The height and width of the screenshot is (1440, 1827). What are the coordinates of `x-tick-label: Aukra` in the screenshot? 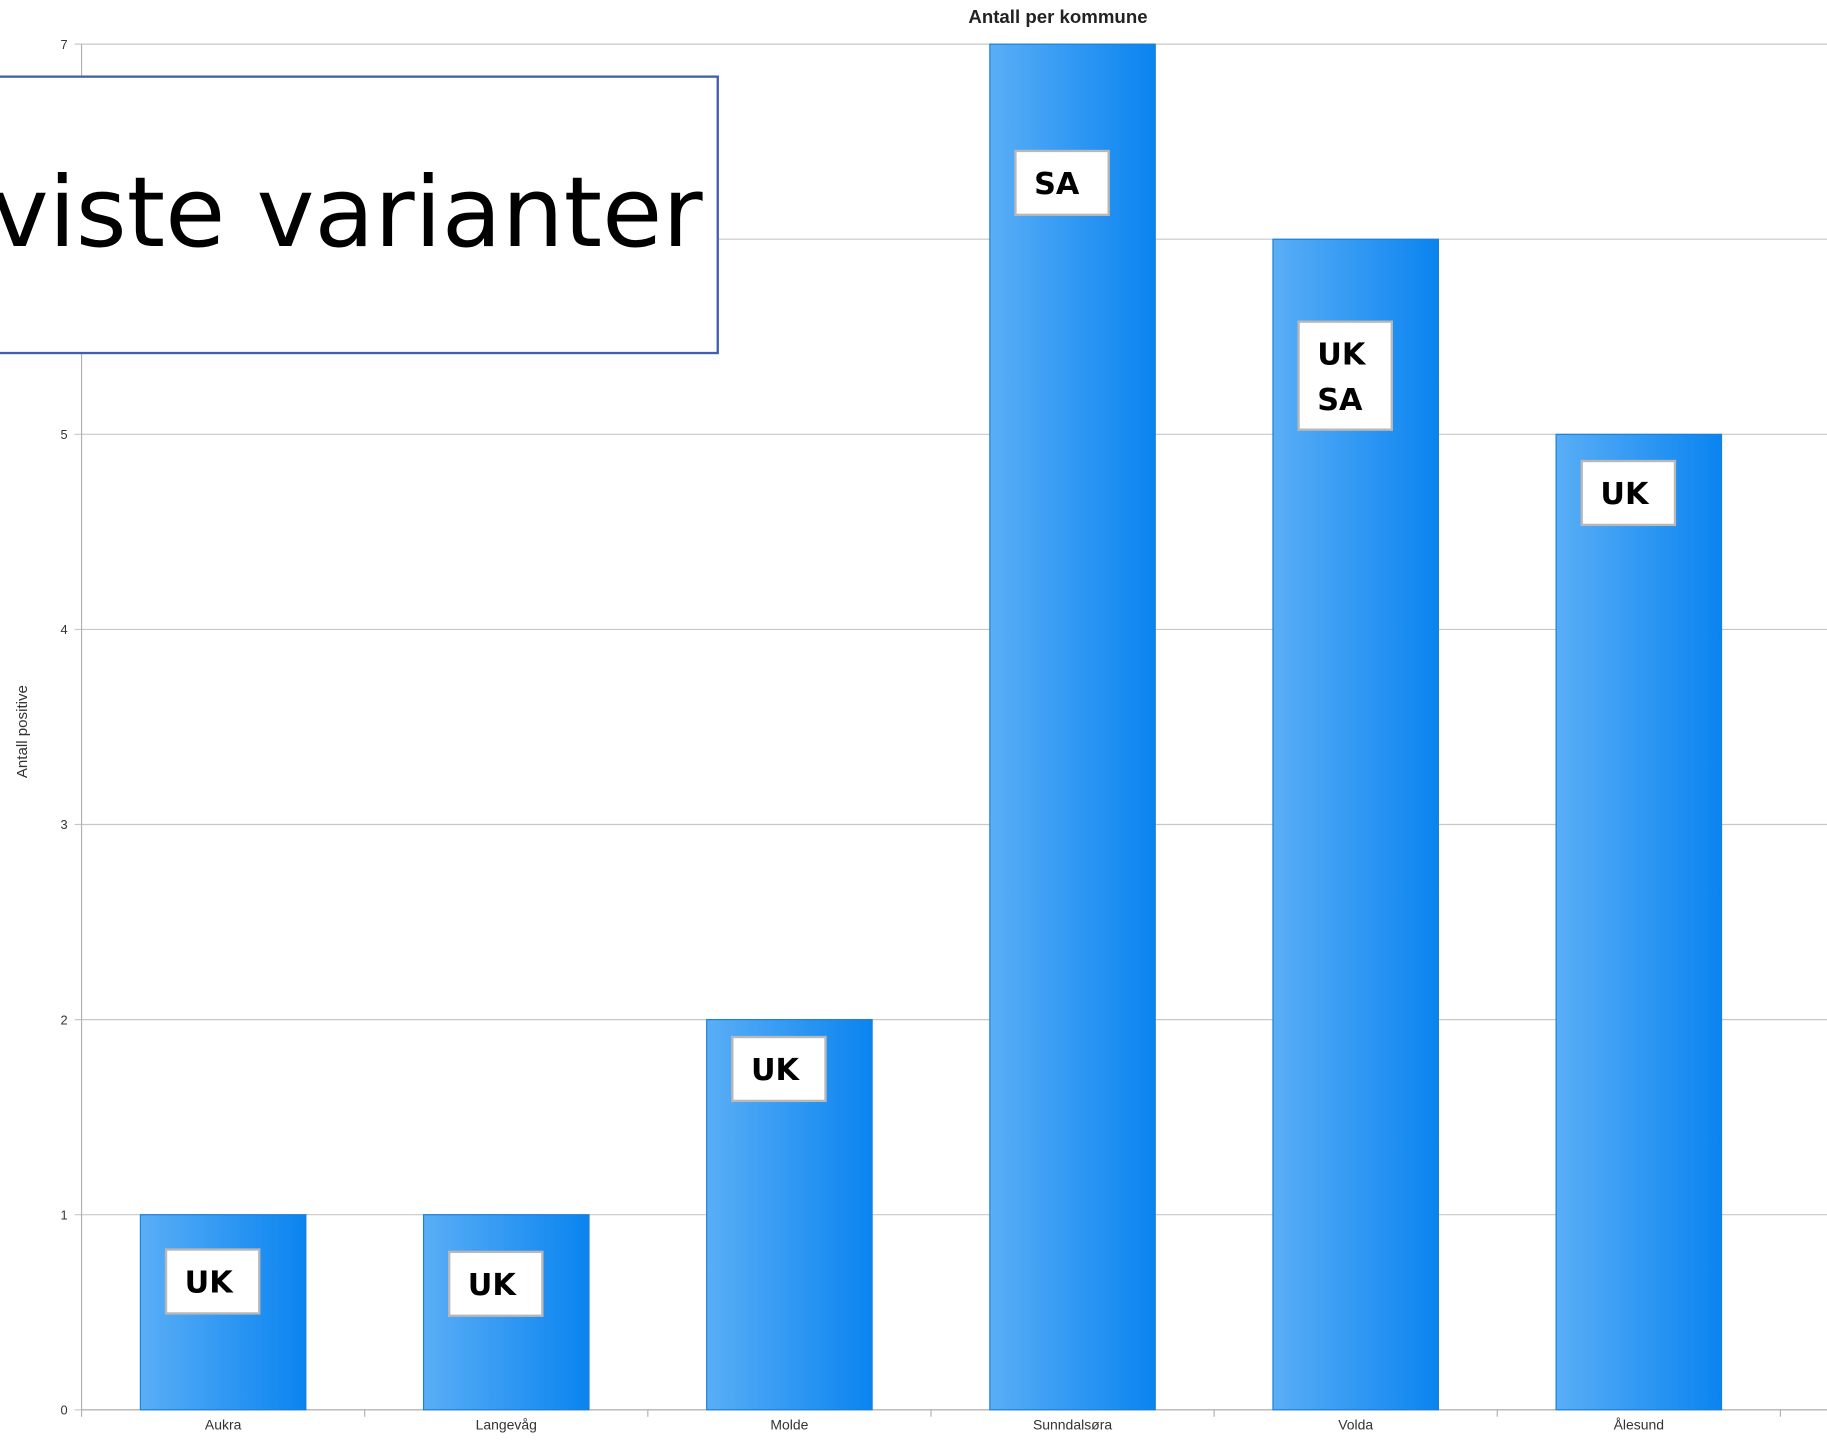 It's located at (223, 1425).